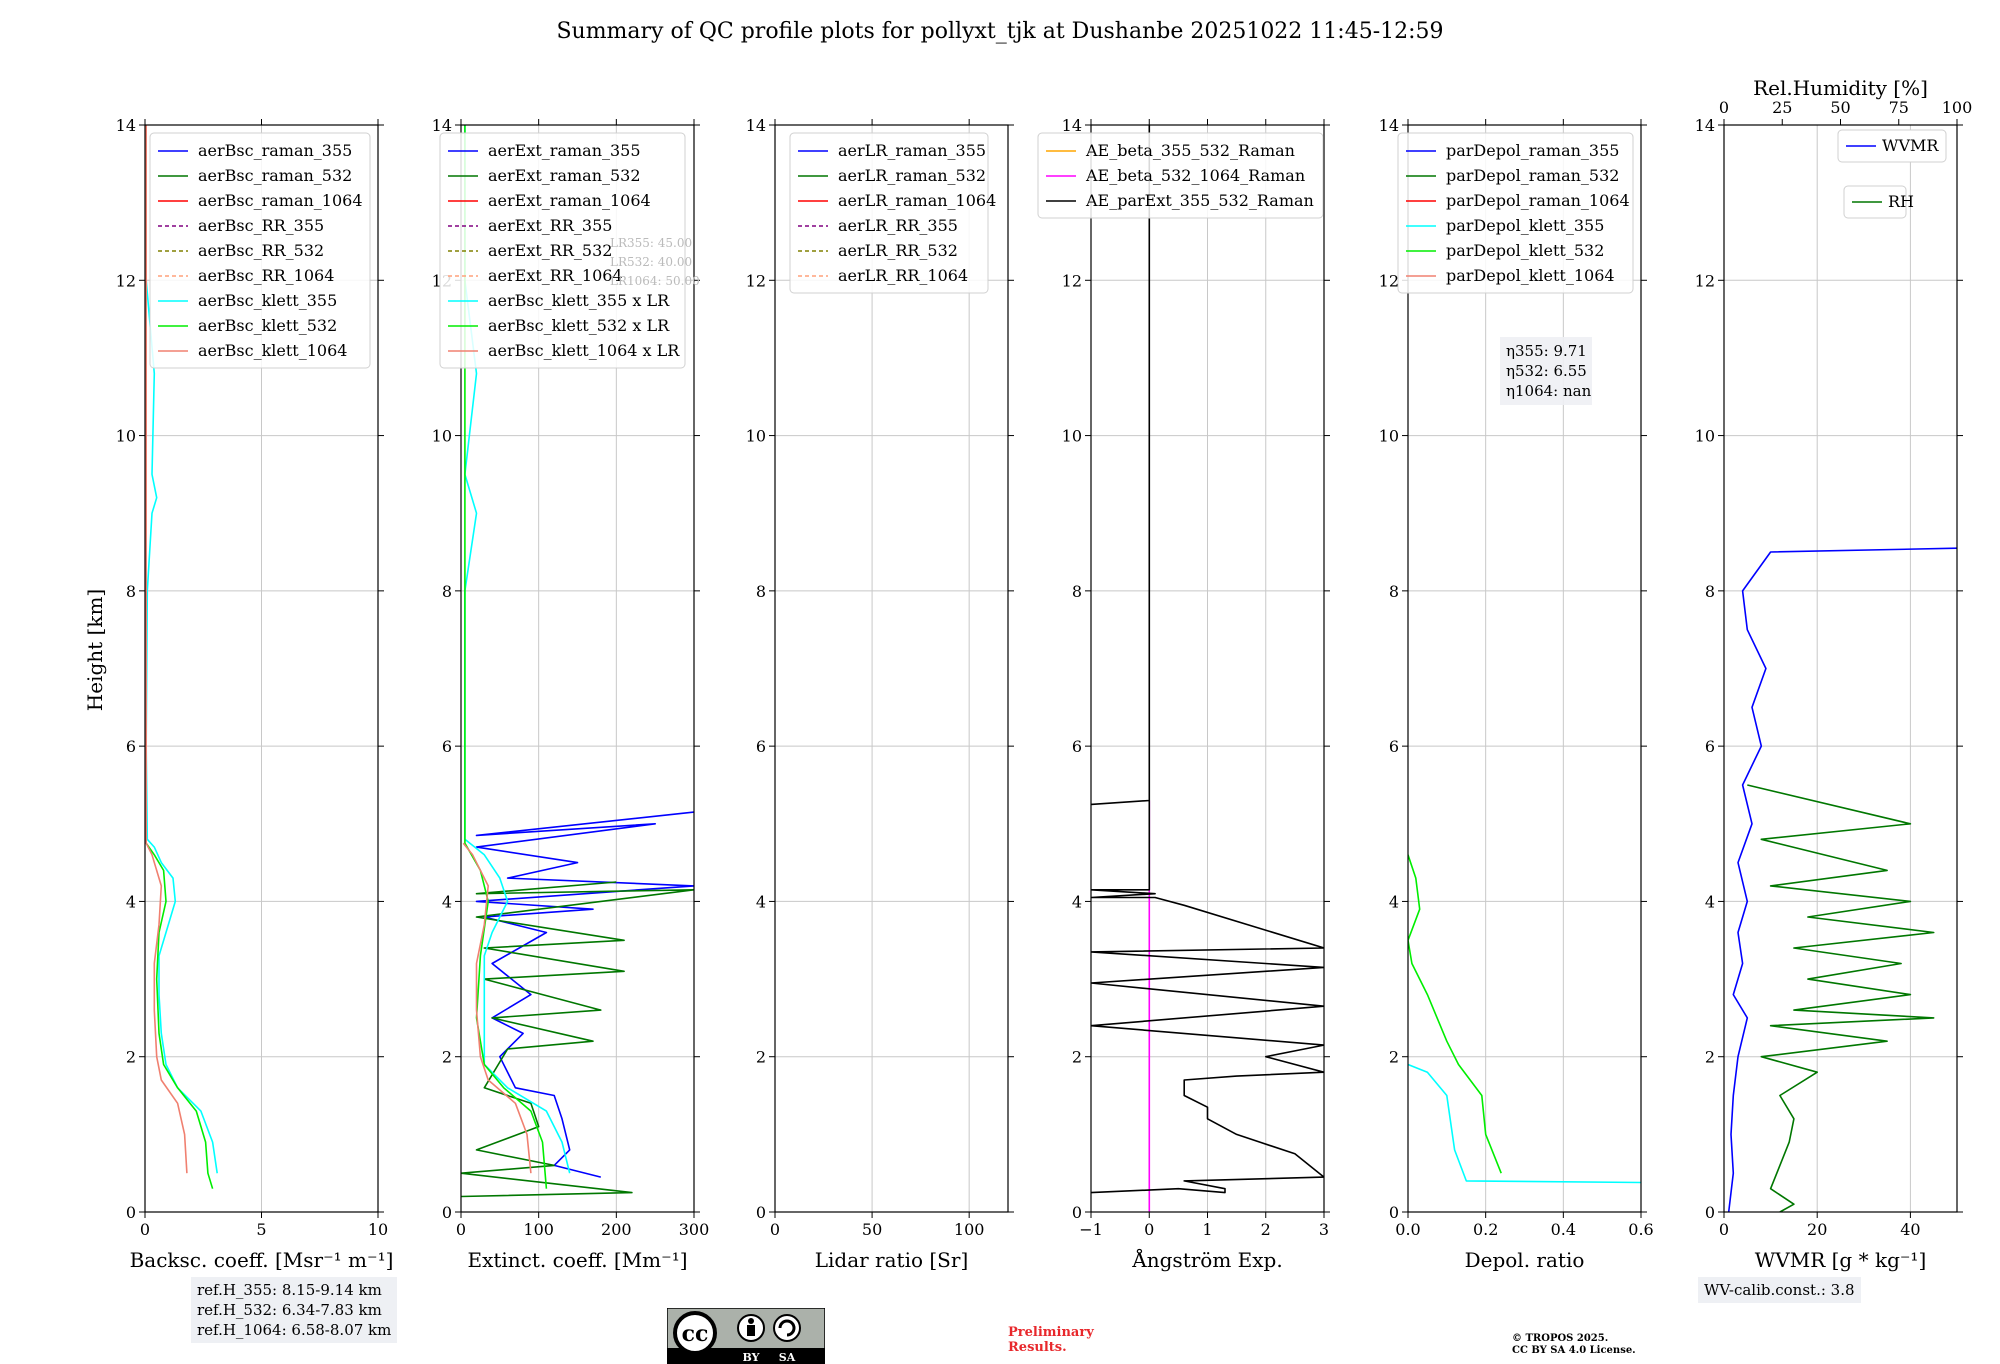 This screenshot has height=1364, width=2000. Describe the element at coordinates (538, 1229) in the screenshot. I see `x-tick-label: 100` at that location.